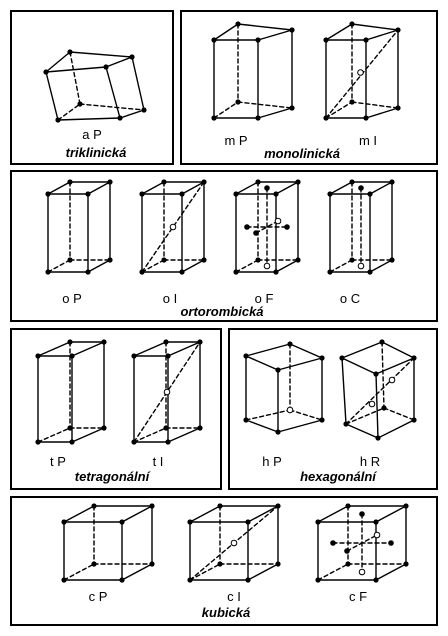  Describe the element at coordinates (234, 596) in the screenshot. I see `label-cI: c I` at that location.